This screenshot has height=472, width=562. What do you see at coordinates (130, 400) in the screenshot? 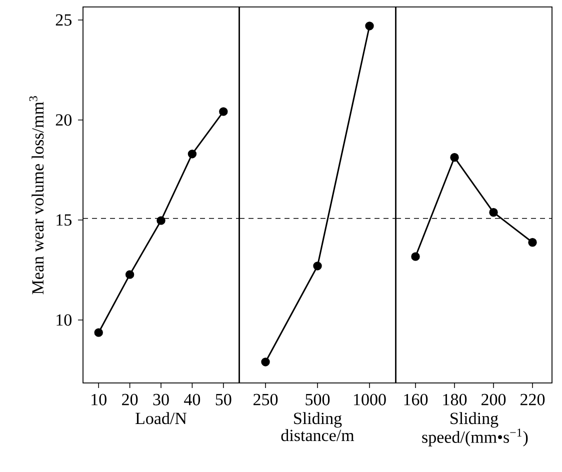
I see `x-tick-label: 20` at bounding box center [130, 400].